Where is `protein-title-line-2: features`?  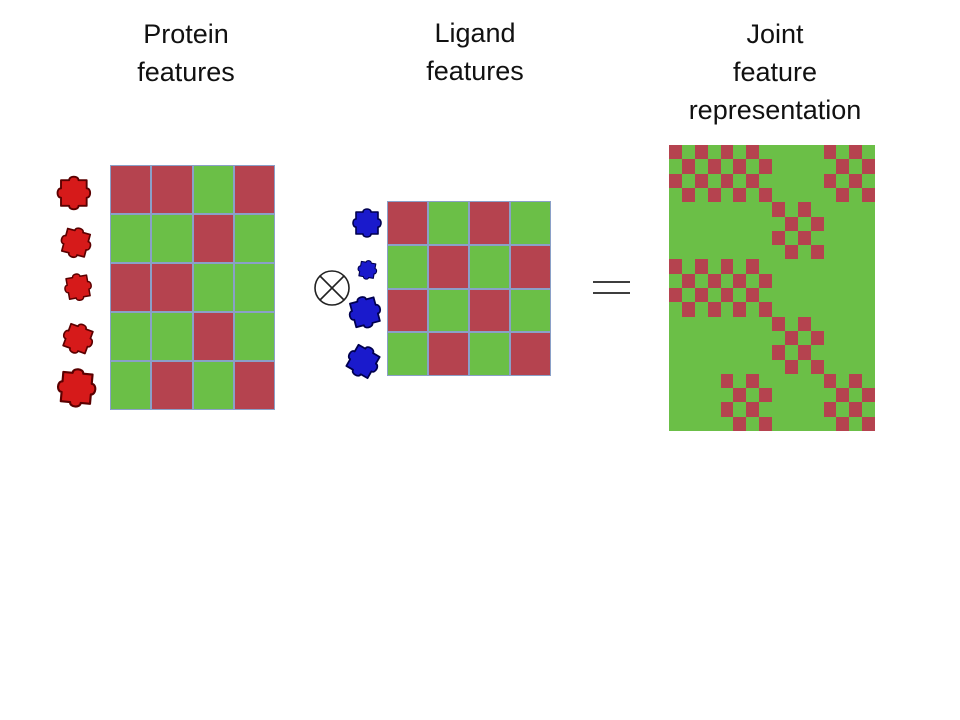 protein-title-line-2: features is located at coordinates (186, 72).